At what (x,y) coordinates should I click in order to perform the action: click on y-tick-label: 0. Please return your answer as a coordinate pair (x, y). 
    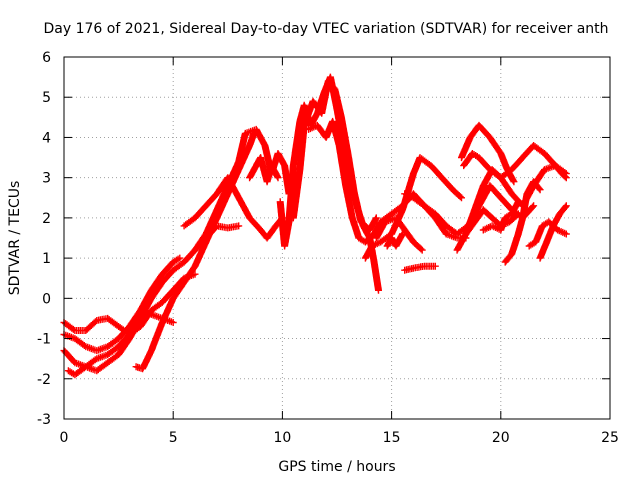
    Looking at the image, I should click on (46, 299).